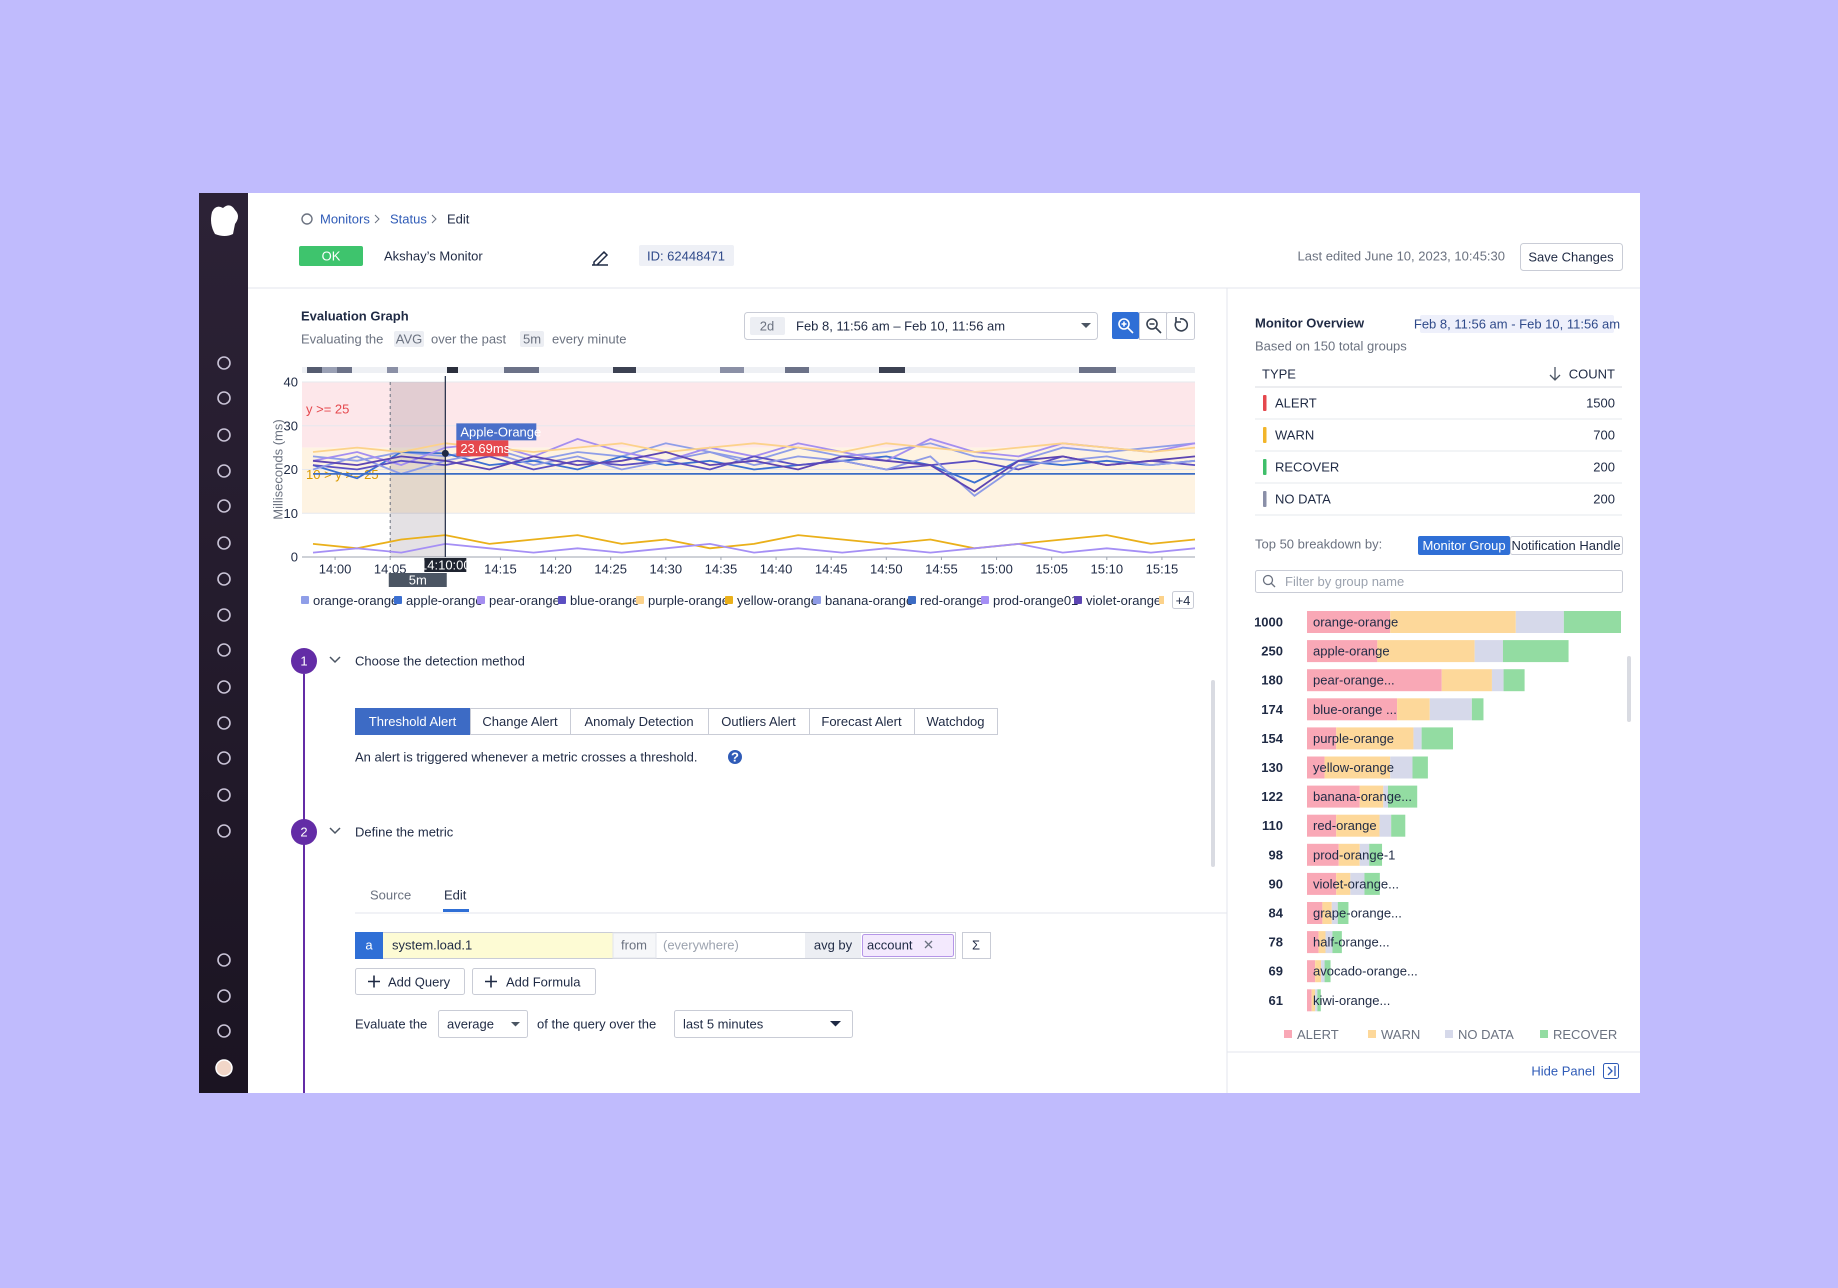  I want to click on save-button, so click(1571, 257).